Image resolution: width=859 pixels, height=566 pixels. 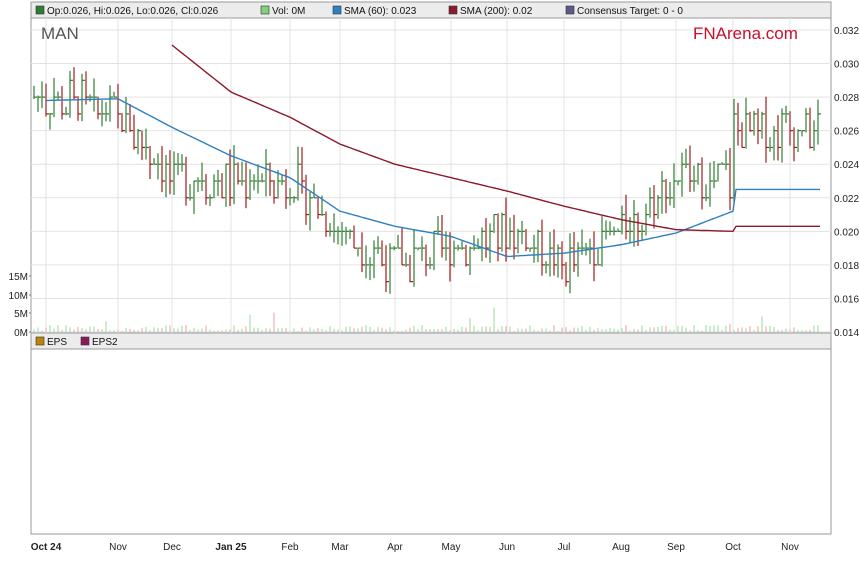 I want to click on price-tick-label: 0.020, so click(x=846, y=232).